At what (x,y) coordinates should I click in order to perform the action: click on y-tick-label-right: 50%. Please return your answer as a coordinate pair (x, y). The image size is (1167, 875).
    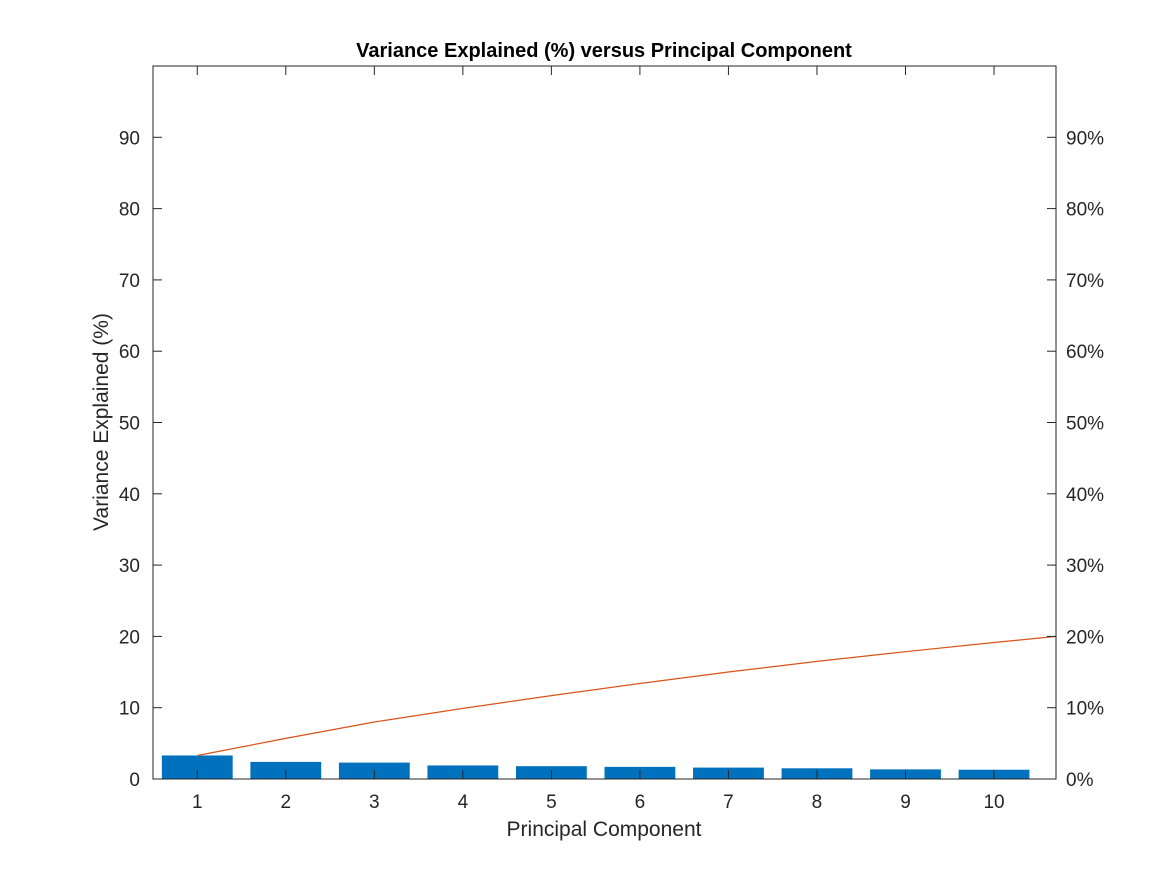
    Looking at the image, I should click on (1085, 424).